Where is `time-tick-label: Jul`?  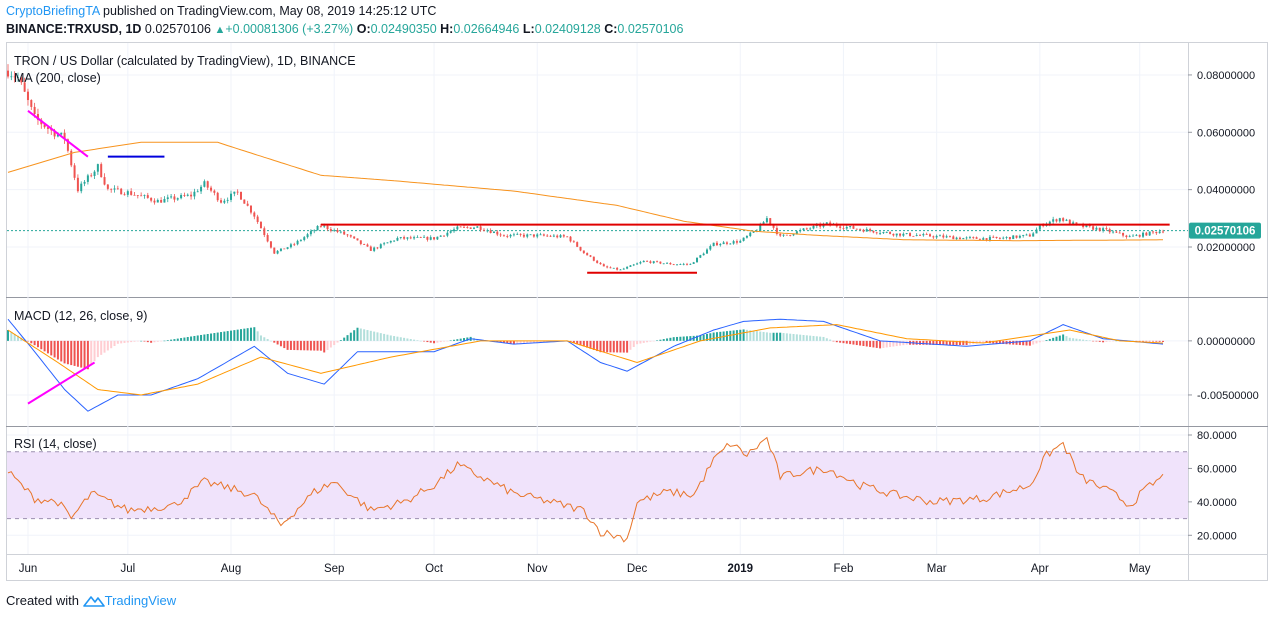 time-tick-label: Jul is located at coordinates (127, 569).